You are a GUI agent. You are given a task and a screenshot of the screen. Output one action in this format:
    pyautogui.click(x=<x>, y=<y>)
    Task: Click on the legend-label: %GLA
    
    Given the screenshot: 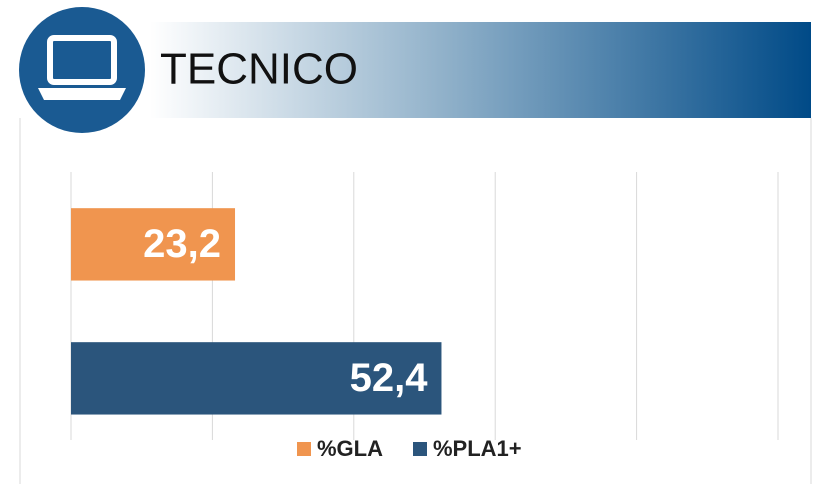 What is the action you would take?
    pyautogui.click(x=350, y=448)
    